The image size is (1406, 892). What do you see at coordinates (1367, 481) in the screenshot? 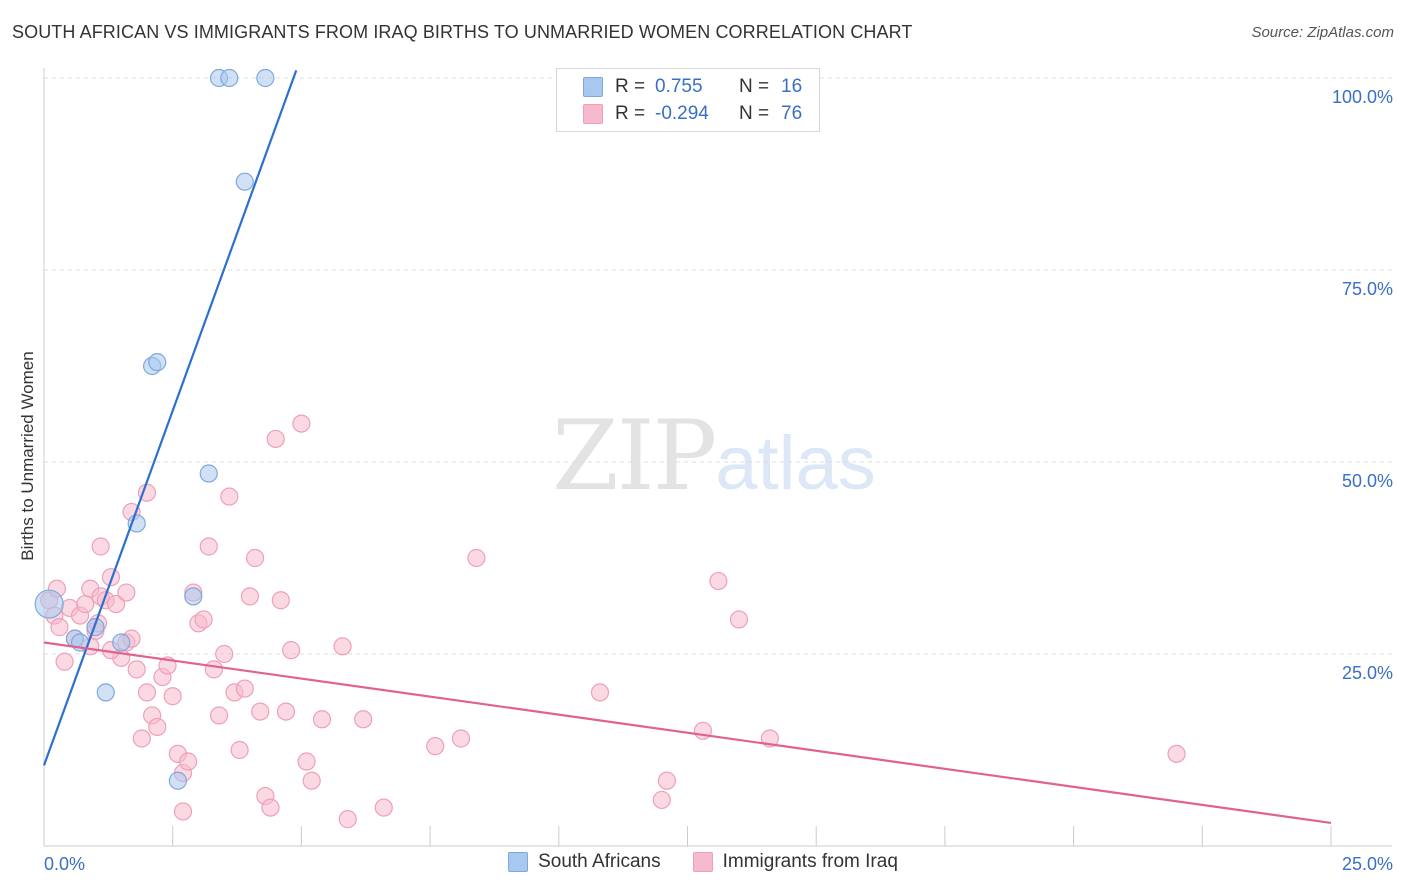
I see `y-tick-label: 50.0%` at bounding box center [1367, 481].